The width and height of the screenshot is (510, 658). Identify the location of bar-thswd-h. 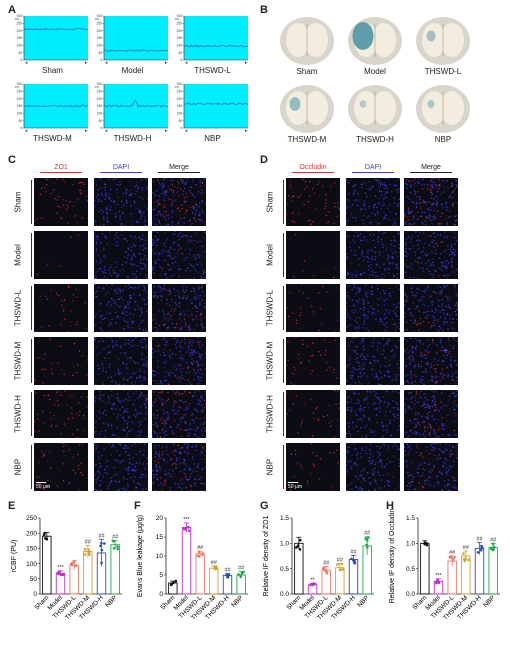
(353, 577).